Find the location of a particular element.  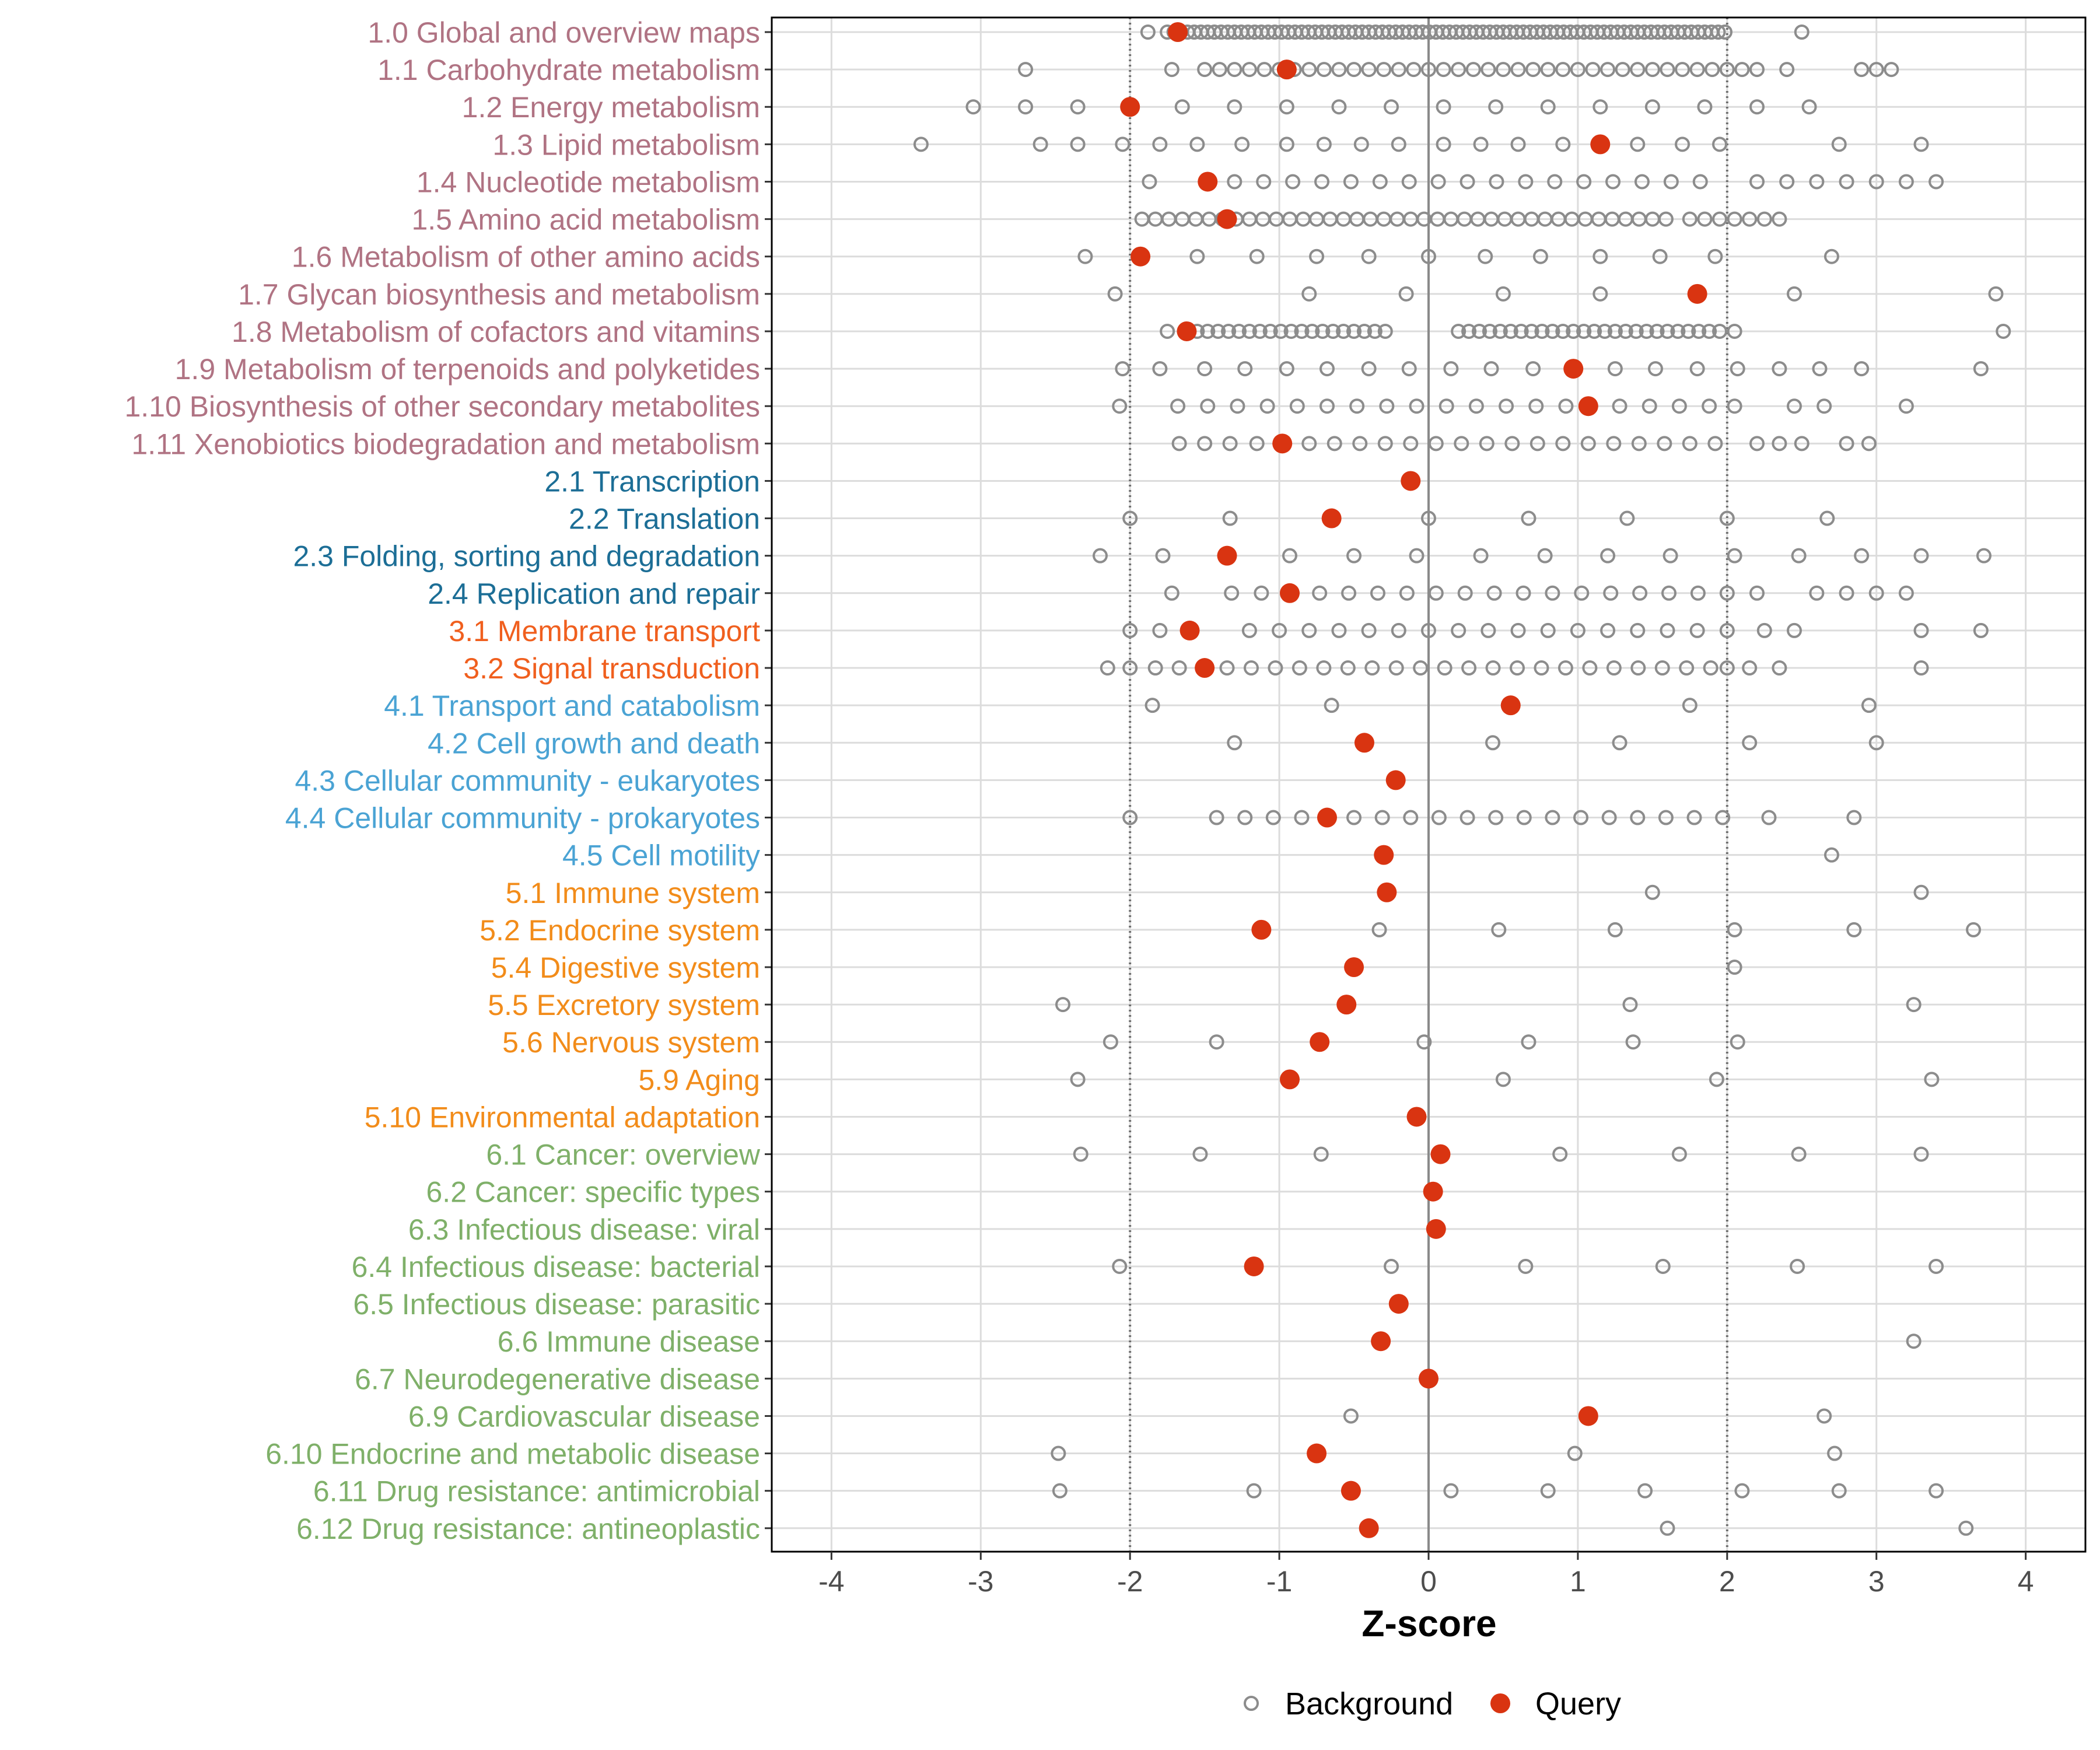

x-tick-label: -3 is located at coordinates (980, 1581).